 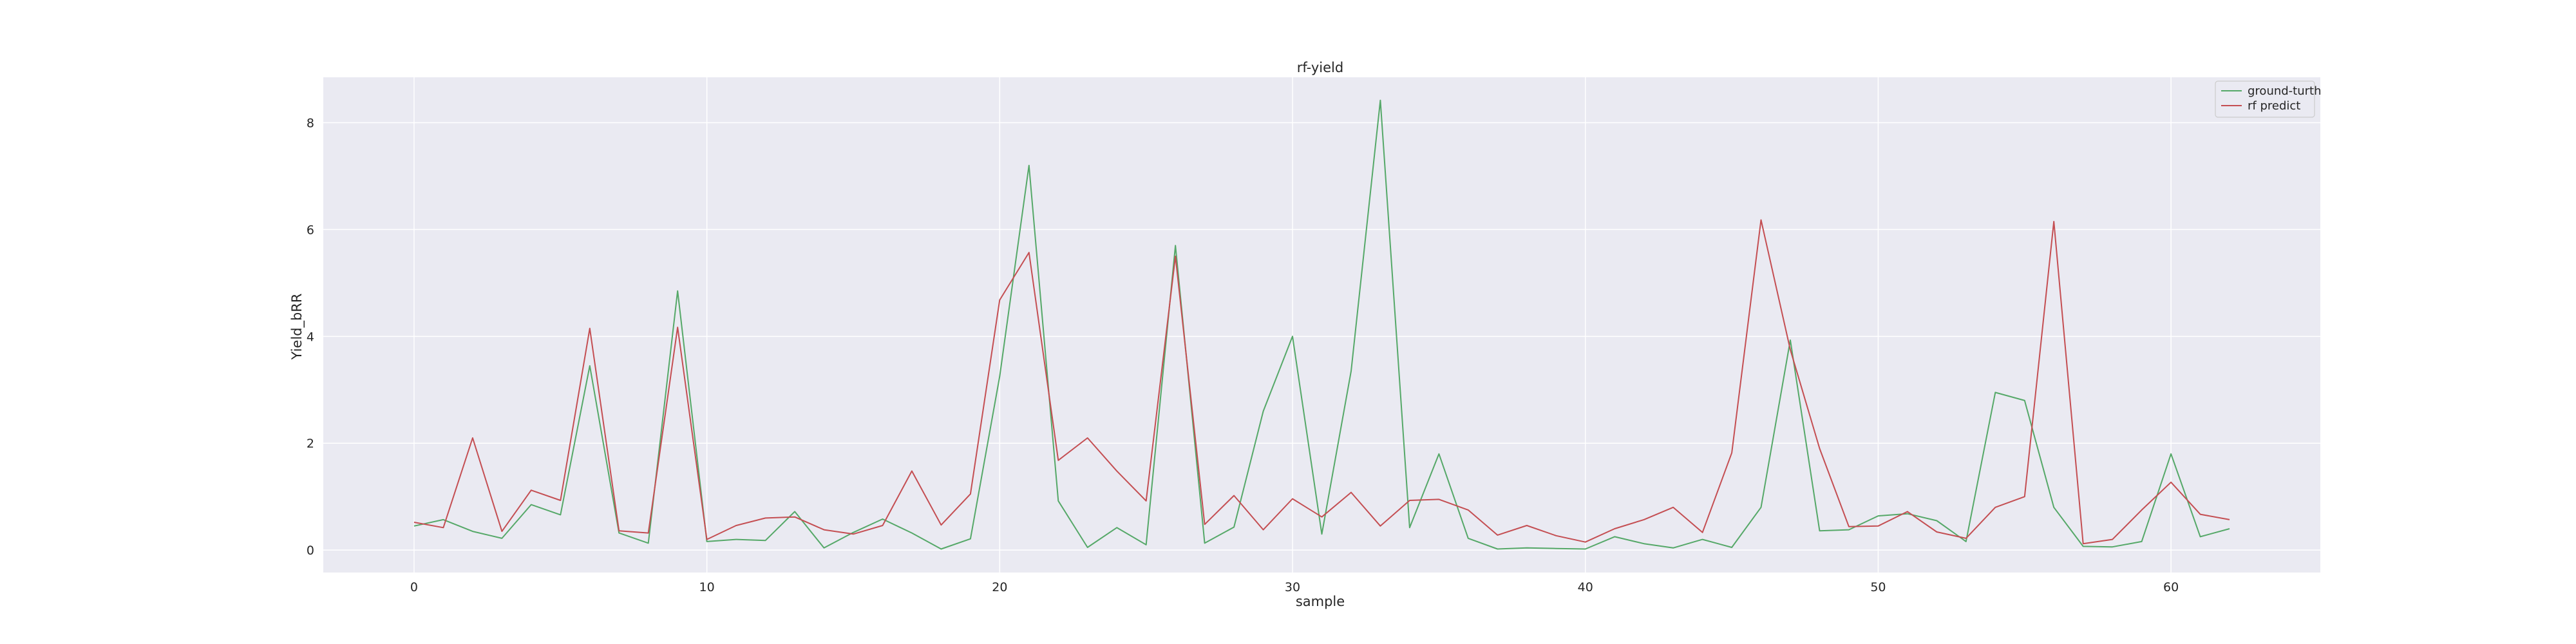 I want to click on x-tick-label: 20, so click(x=1000, y=587).